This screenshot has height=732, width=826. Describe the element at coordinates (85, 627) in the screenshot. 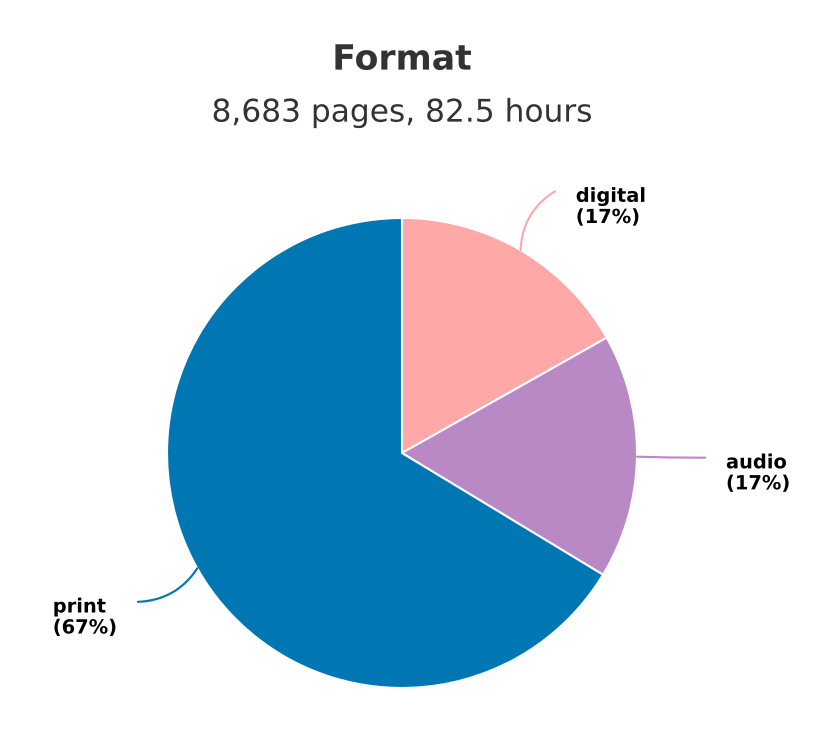

I see `data-label: (67%)` at that location.